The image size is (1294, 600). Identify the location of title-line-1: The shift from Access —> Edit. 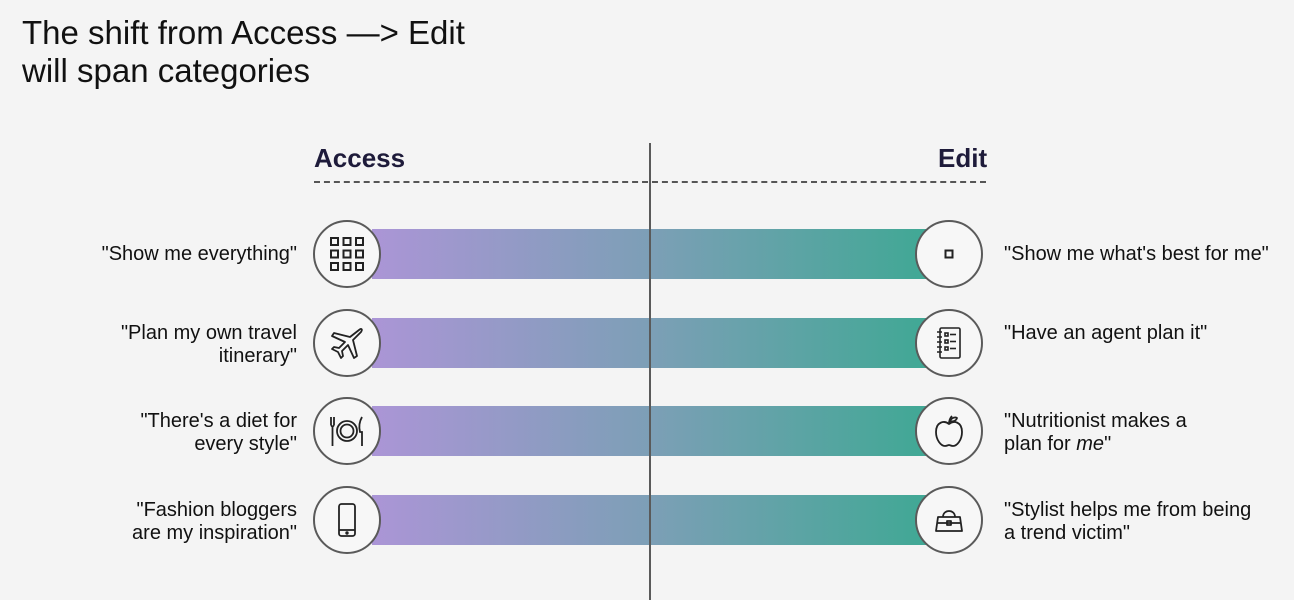
(243, 32).